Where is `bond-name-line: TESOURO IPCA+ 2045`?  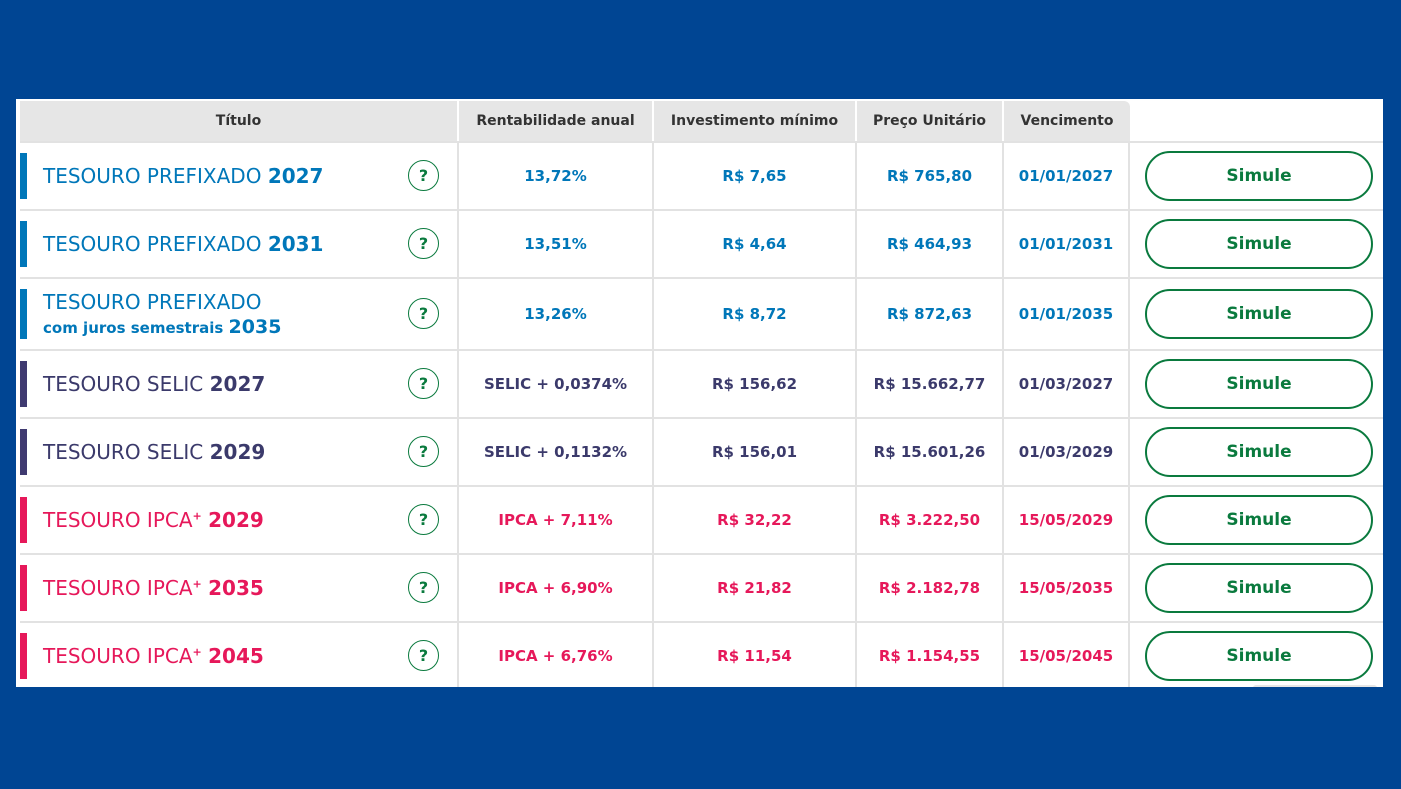
bond-name-line: TESOURO IPCA+ 2045 is located at coordinates (153, 656).